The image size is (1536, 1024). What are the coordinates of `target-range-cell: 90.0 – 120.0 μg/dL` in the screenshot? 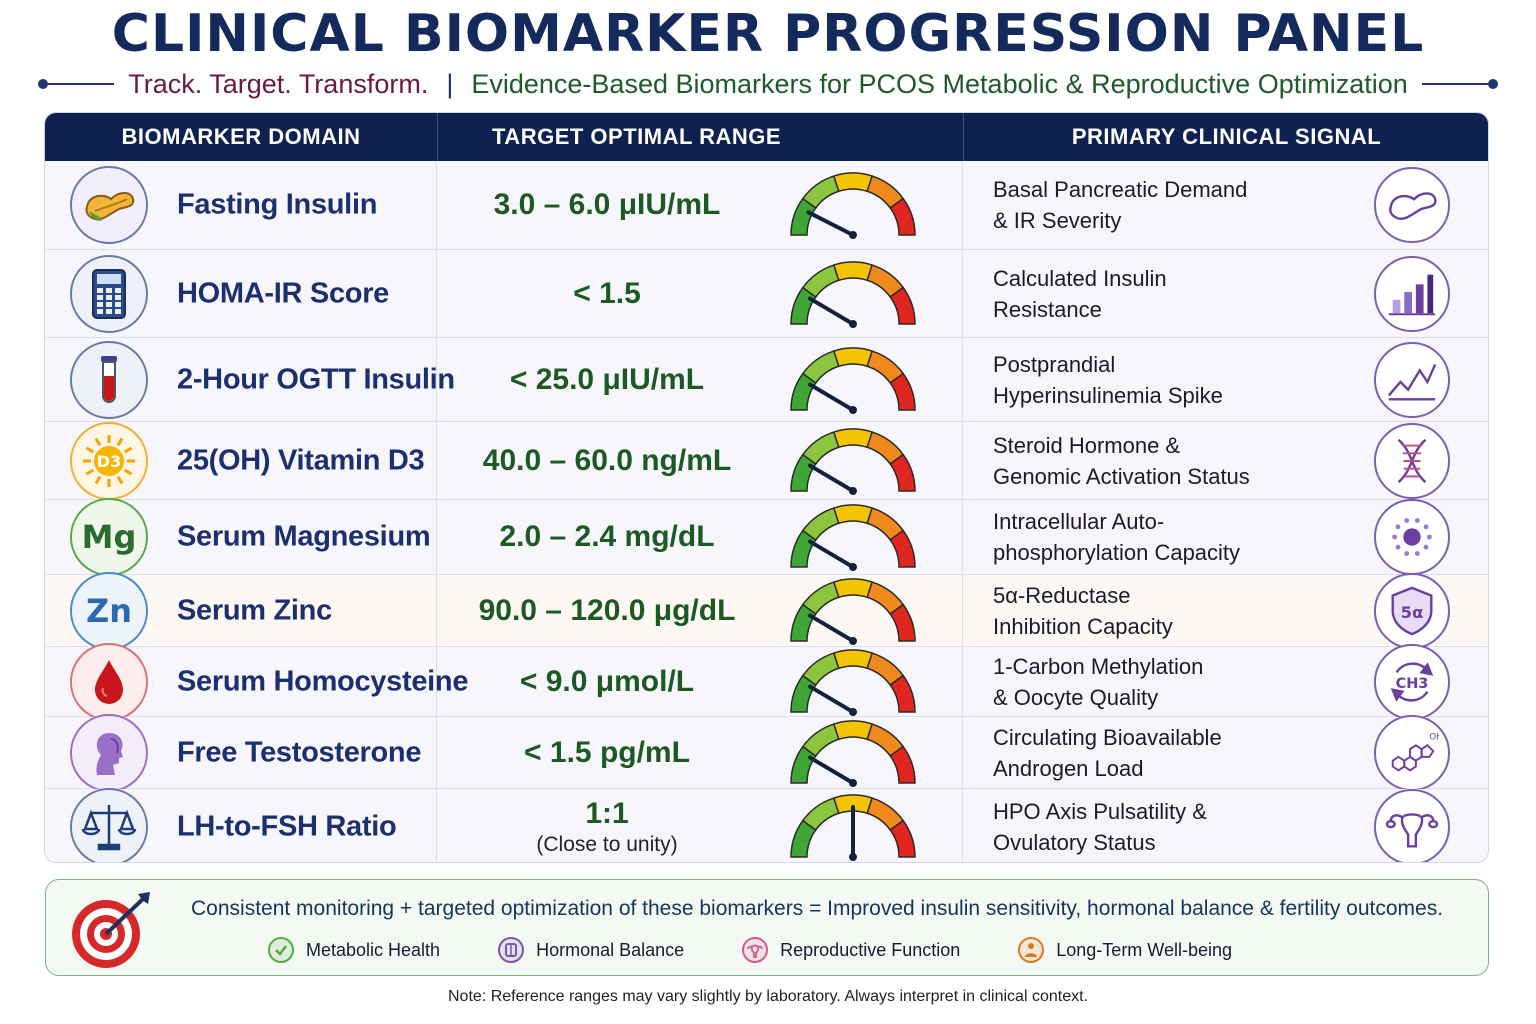 It's located at (700, 610).